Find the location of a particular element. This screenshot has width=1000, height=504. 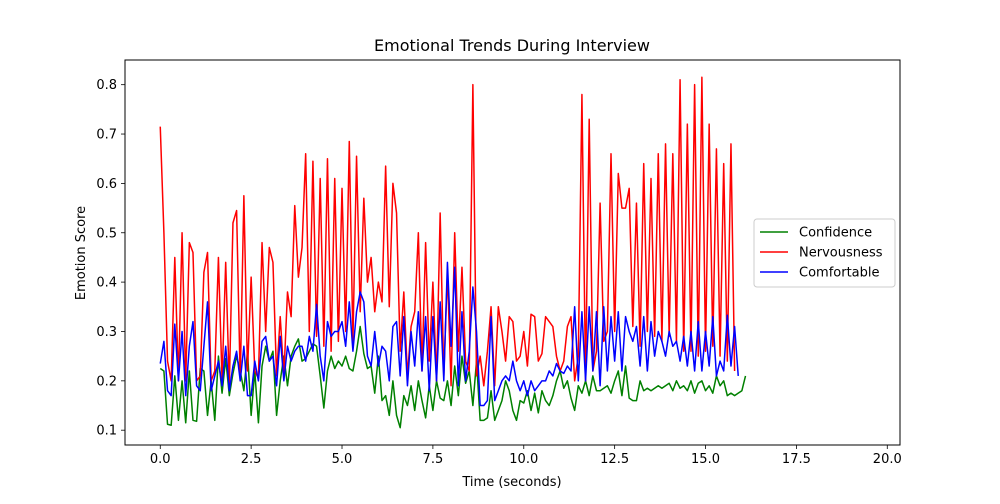

x-axis: 0.0 2.5 5.0 7.5 10.0 12.5 15.0 17.5 20.0 is located at coordinates (526, 456).